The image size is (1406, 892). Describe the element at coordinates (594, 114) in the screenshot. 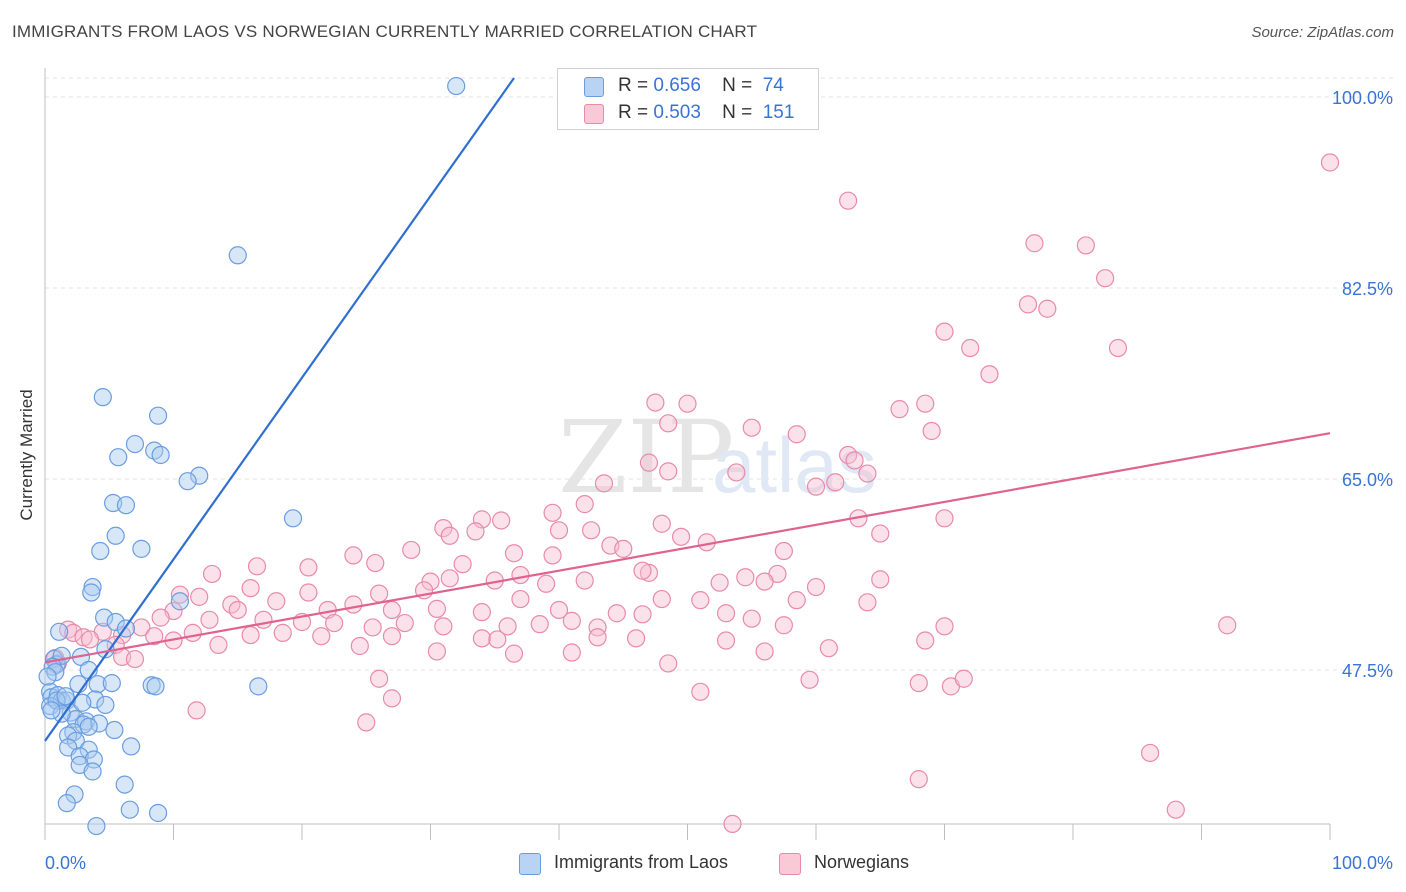

I see `legend-swatch-norwegians` at that location.